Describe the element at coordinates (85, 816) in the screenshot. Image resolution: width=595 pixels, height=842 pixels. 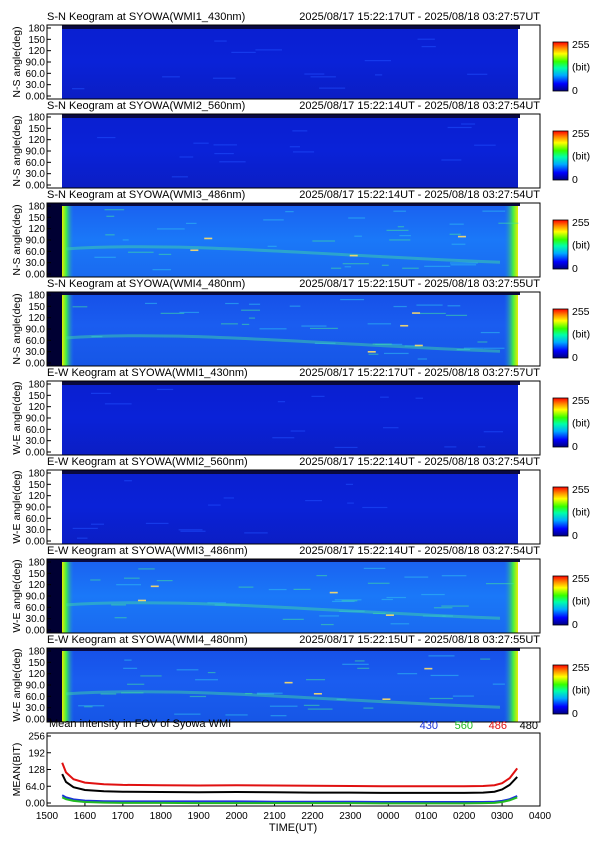
I see `x-tick-label: 1600` at that location.